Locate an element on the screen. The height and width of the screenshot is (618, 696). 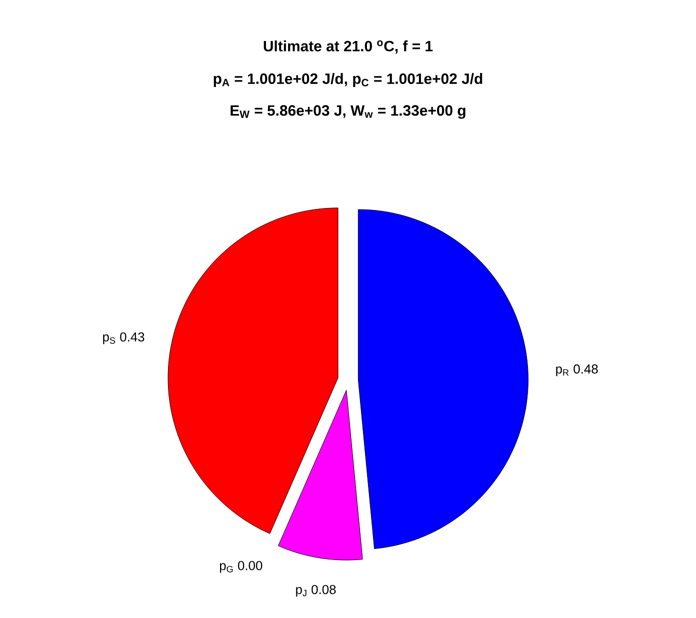
chart-subtitle: p$_{A}$ = 1.001e+02 J/d, p$_{C}$ = 1.001e+02 J/d is located at coordinates (348, 80).